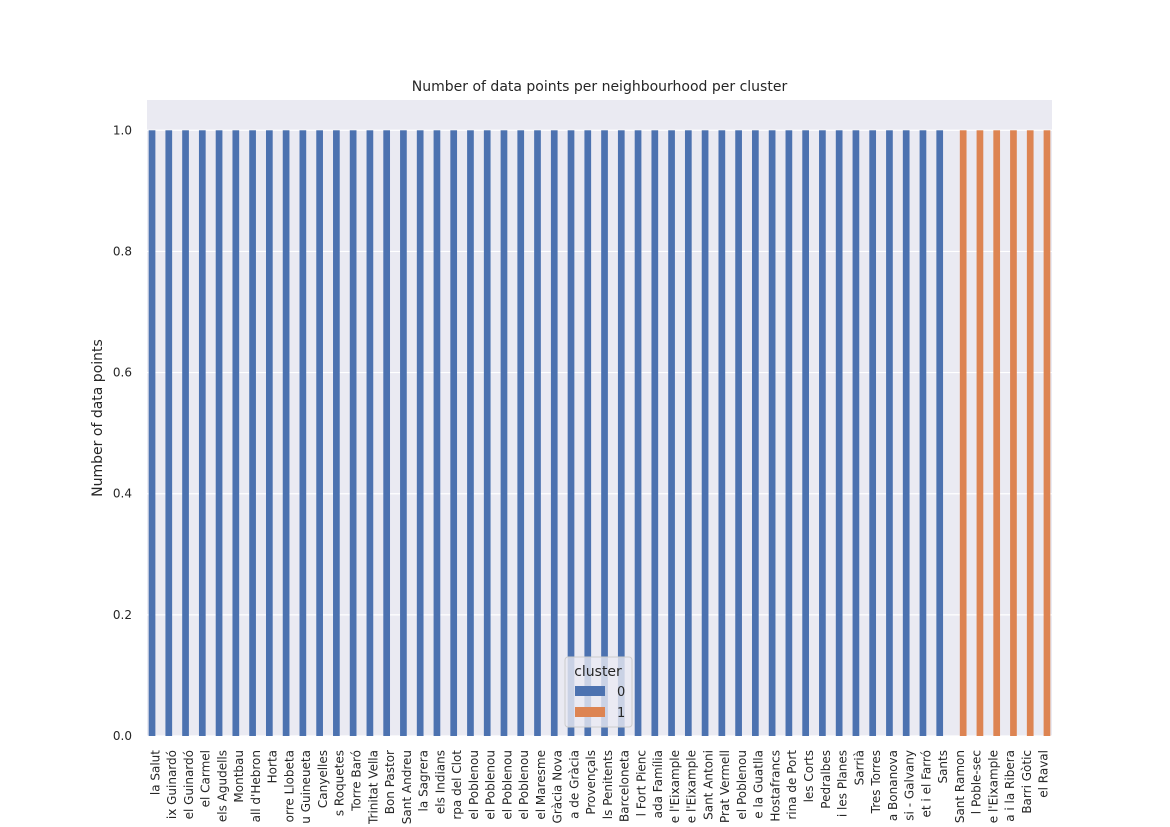 Image resolution: width=1170 pixels, height=827 pixels. What do you see at coordinates (641, 783) in the screenshot?
I see `x-tick-label: l Fort Pienc` at bounding box center [641, 783].